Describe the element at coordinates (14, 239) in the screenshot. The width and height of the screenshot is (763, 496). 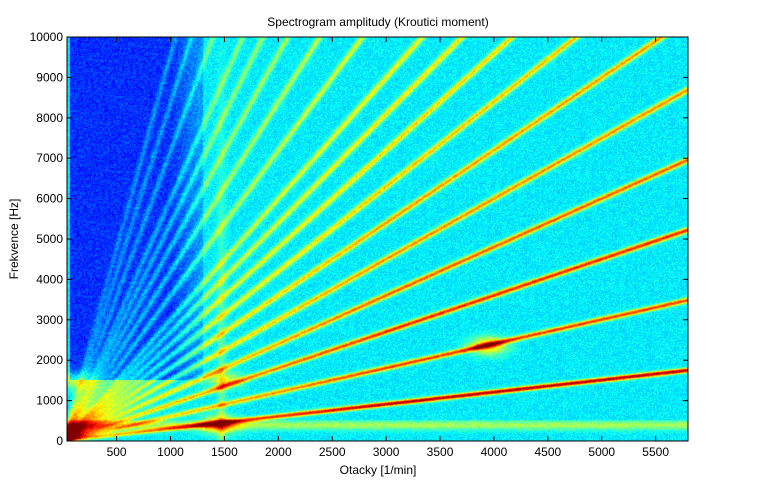
I see `y-axis-label: Frekvence [Hz]` at that location.